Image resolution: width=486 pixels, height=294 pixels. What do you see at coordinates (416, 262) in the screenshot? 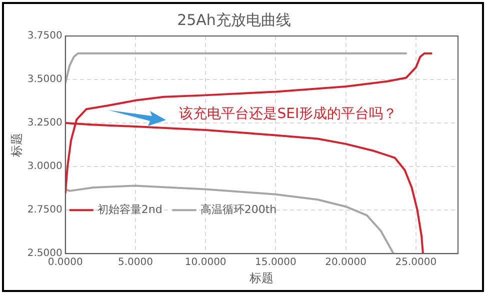
I see `x-tick-label: 25.0000` at bounding box center [416, 262].